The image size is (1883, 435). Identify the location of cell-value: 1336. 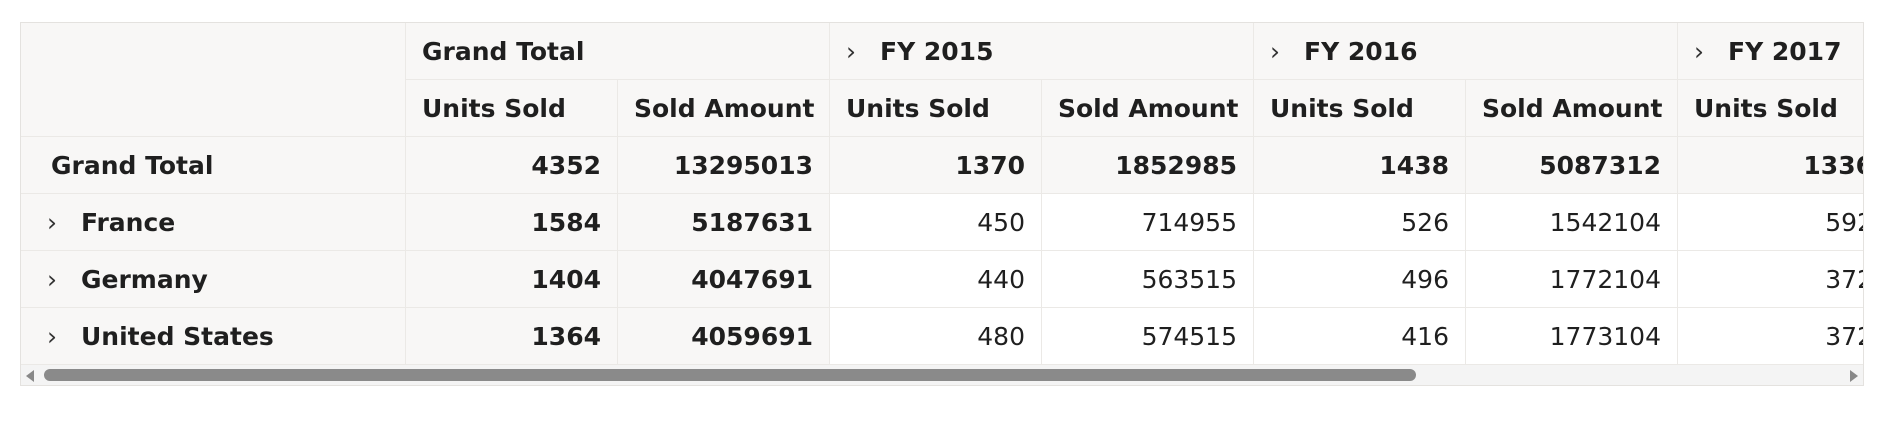
(1833, 165).